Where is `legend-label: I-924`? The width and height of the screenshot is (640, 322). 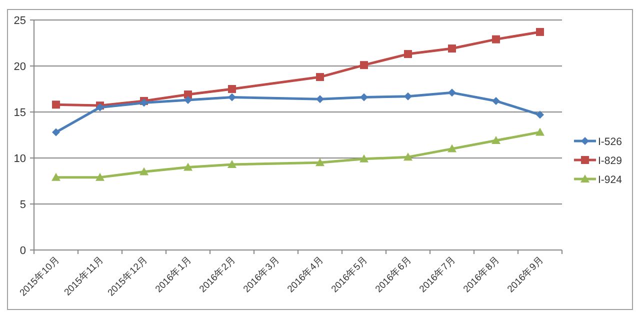 legend-label: I-924 is located at coordinates (610, 180).